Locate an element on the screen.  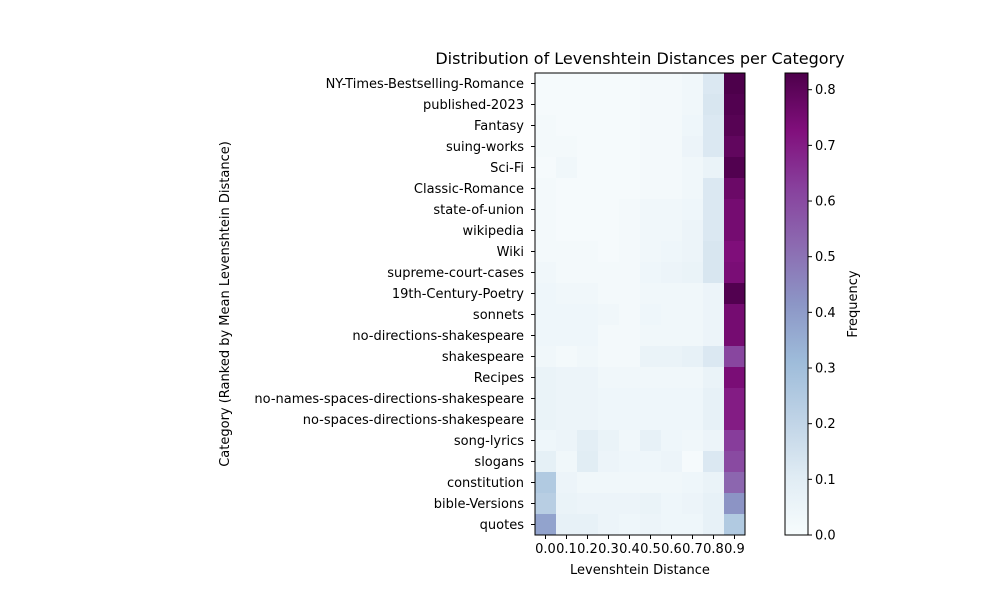
x-tick-label: 0.1 is located at coordinates (566, 549).